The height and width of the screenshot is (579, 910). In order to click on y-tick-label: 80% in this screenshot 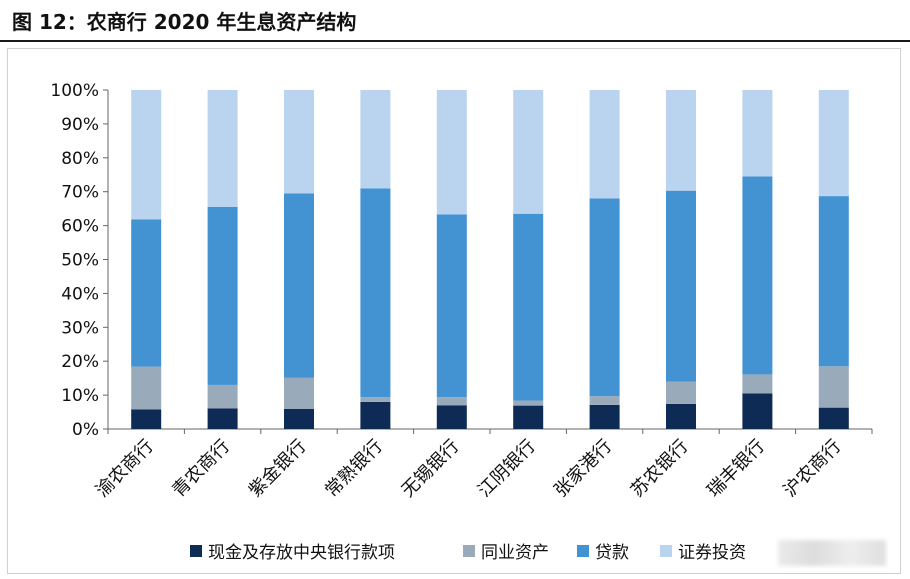, I will do `click(80, 159)`.